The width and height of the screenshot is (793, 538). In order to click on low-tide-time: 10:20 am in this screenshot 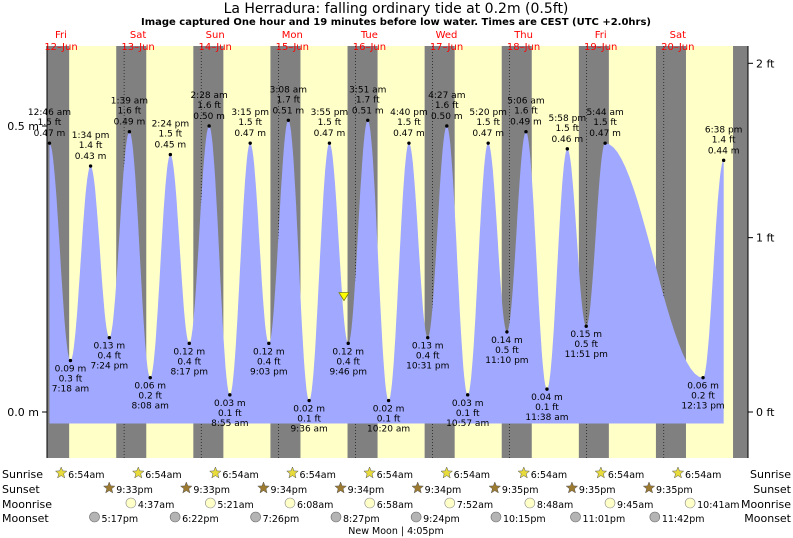, I will do `click(388, 430)`.